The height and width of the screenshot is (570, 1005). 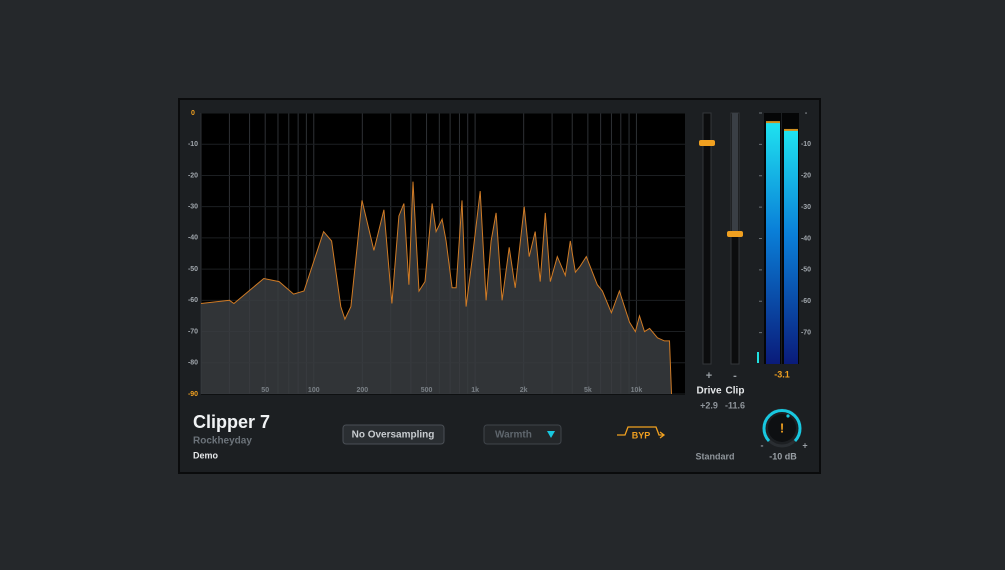 I want to click on meter-tick-label: -60, so click(x=806, y=301).